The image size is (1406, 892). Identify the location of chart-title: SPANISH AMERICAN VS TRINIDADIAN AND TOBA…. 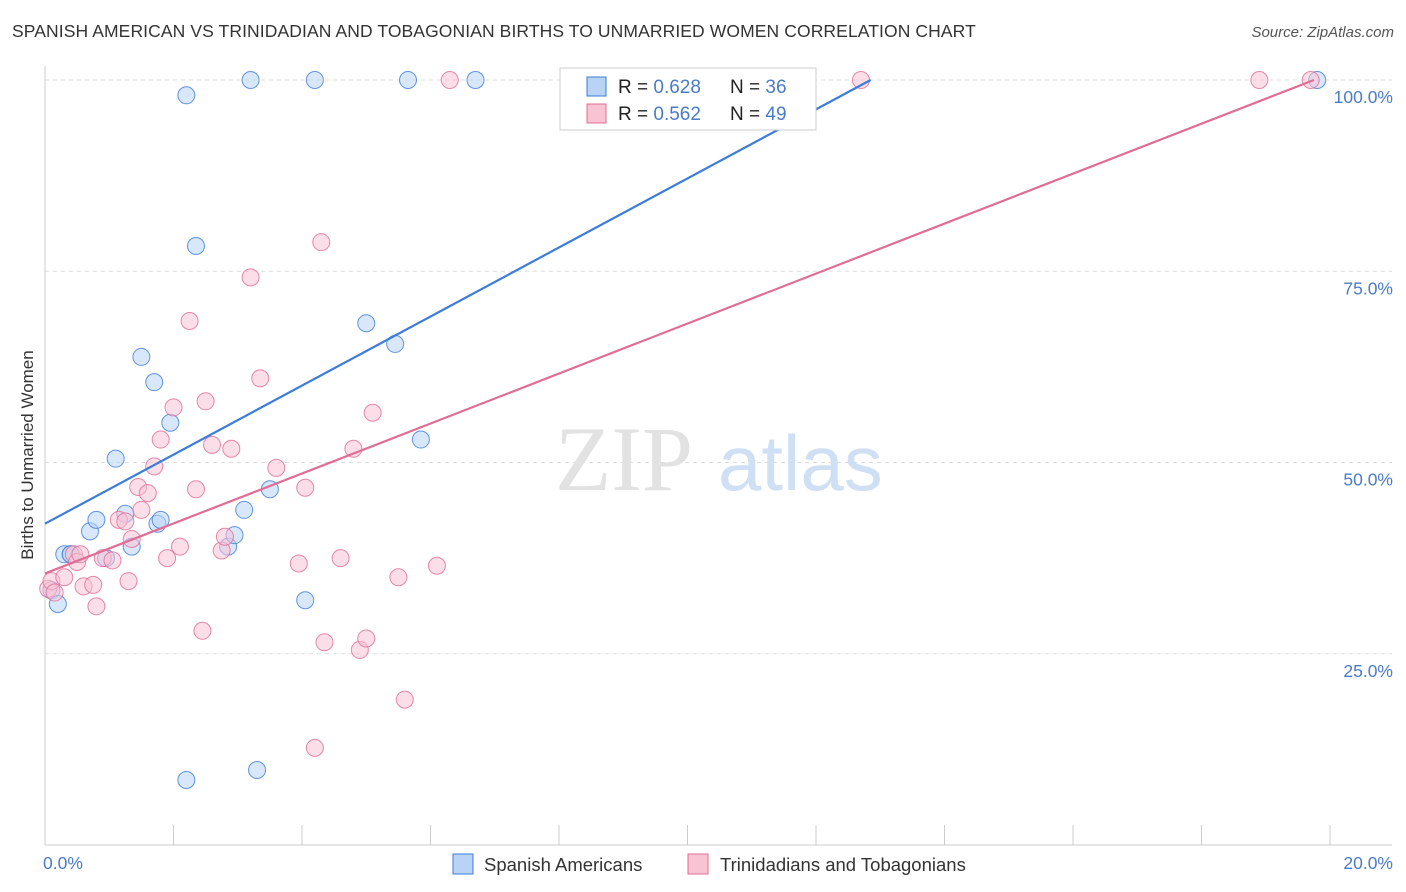
(494, 31).